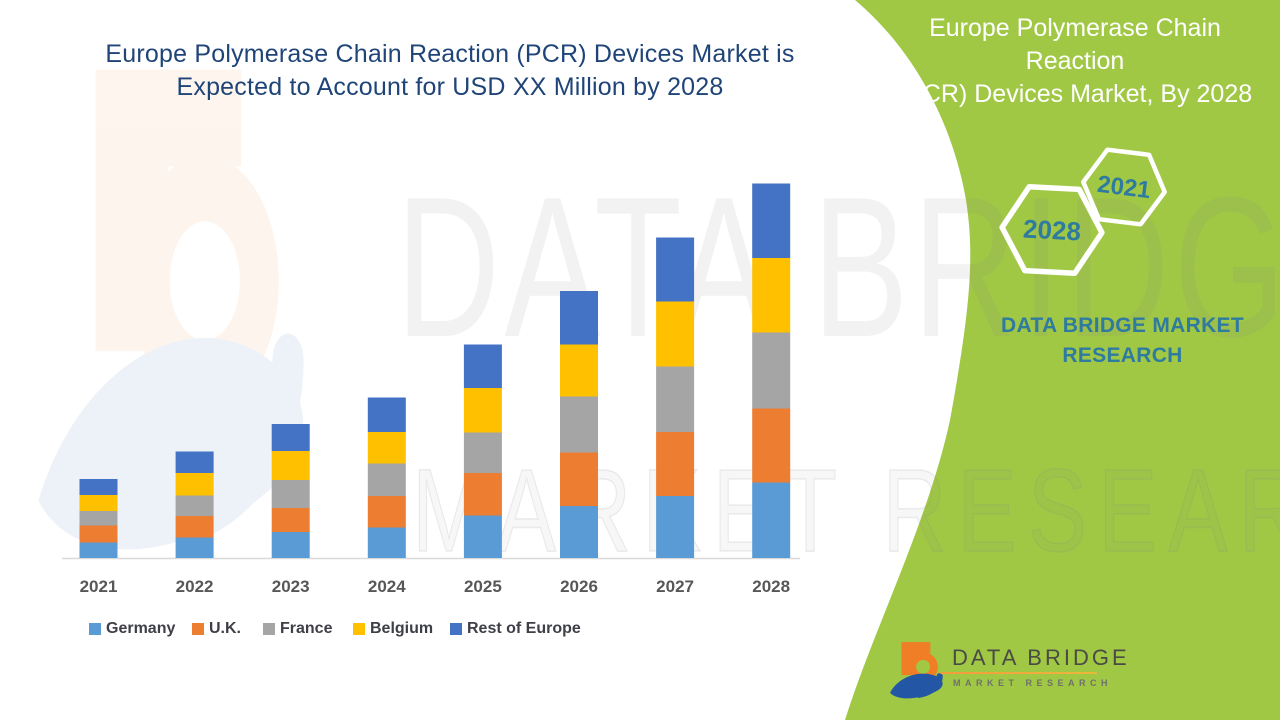 The image size is (1280, 720). I want to click on x-axis-label-2028: 2028, so click(771, 586).